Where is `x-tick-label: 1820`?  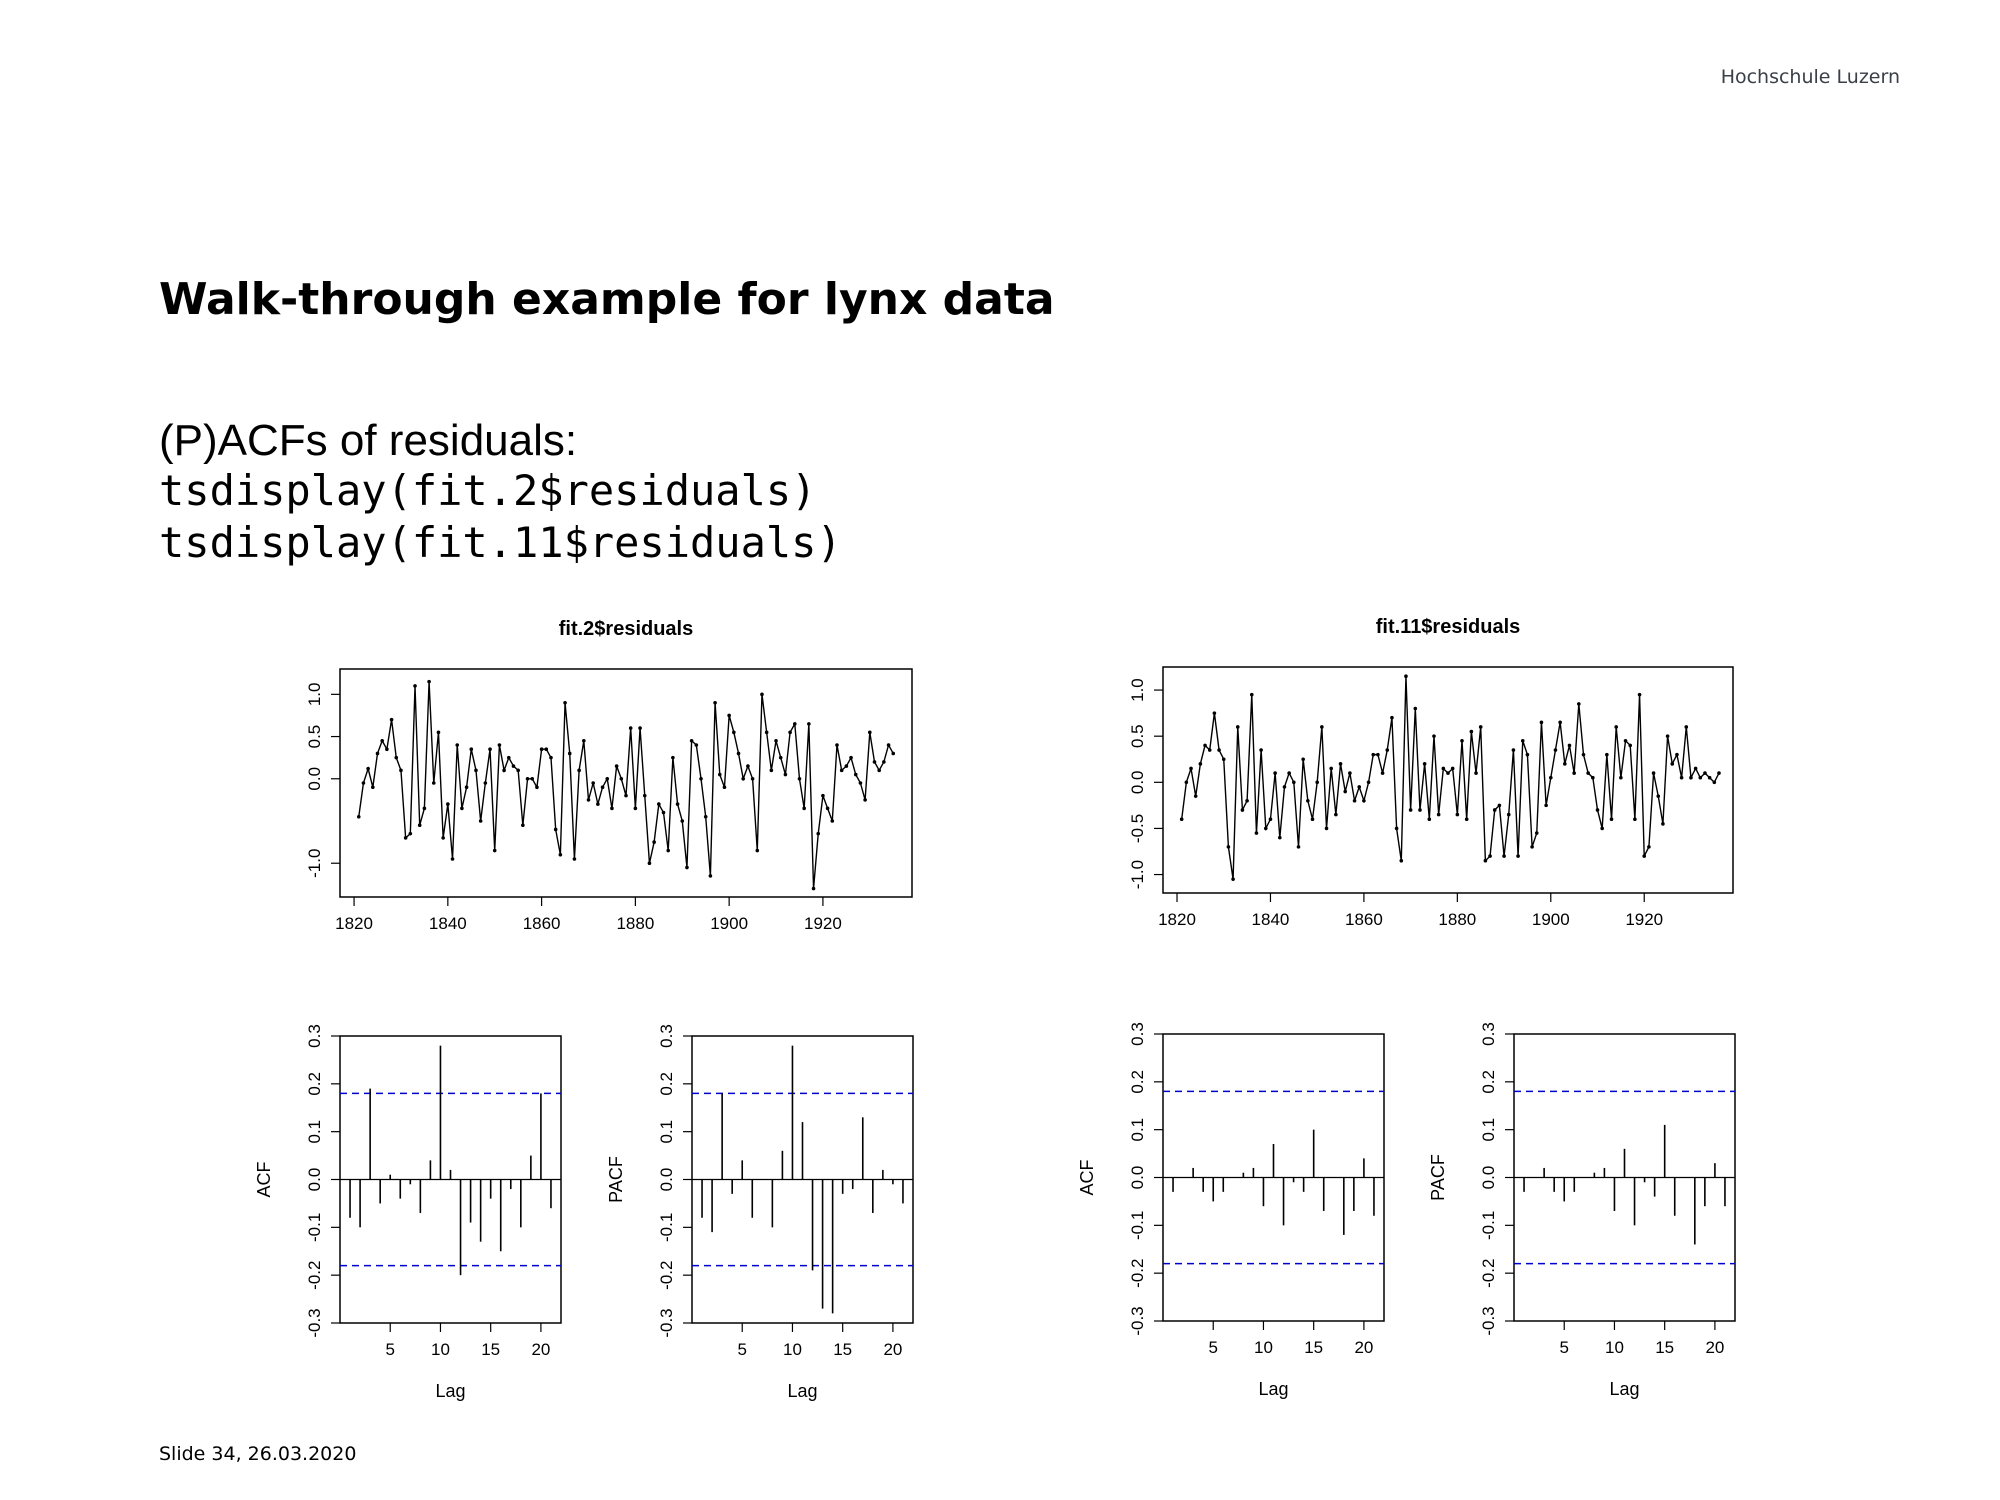 x-tick-label: 1820 is located at coordinates (354, 923).